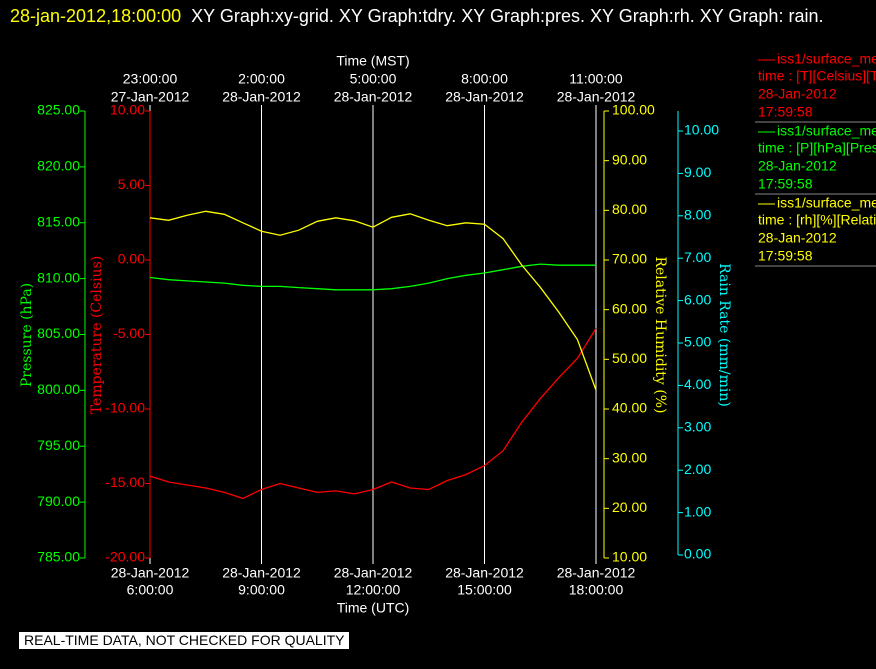 The image size is (876, 669). Describe the element at coordinates (697, 215) in the screenshot. I see `y-tick-label: 8.00` at that location.